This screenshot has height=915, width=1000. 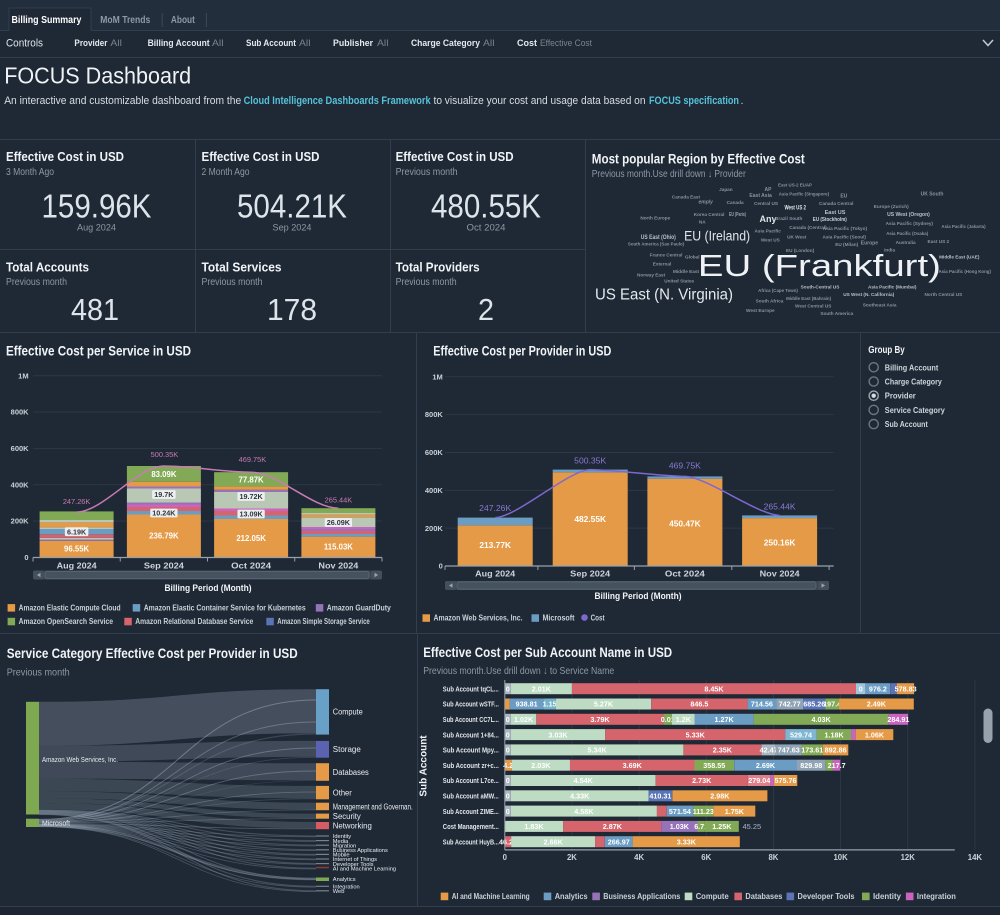 What do you see at coordinates (843, 197) in the screenshot?
I see `svg-text: EU` at bounding box center [843, 197].